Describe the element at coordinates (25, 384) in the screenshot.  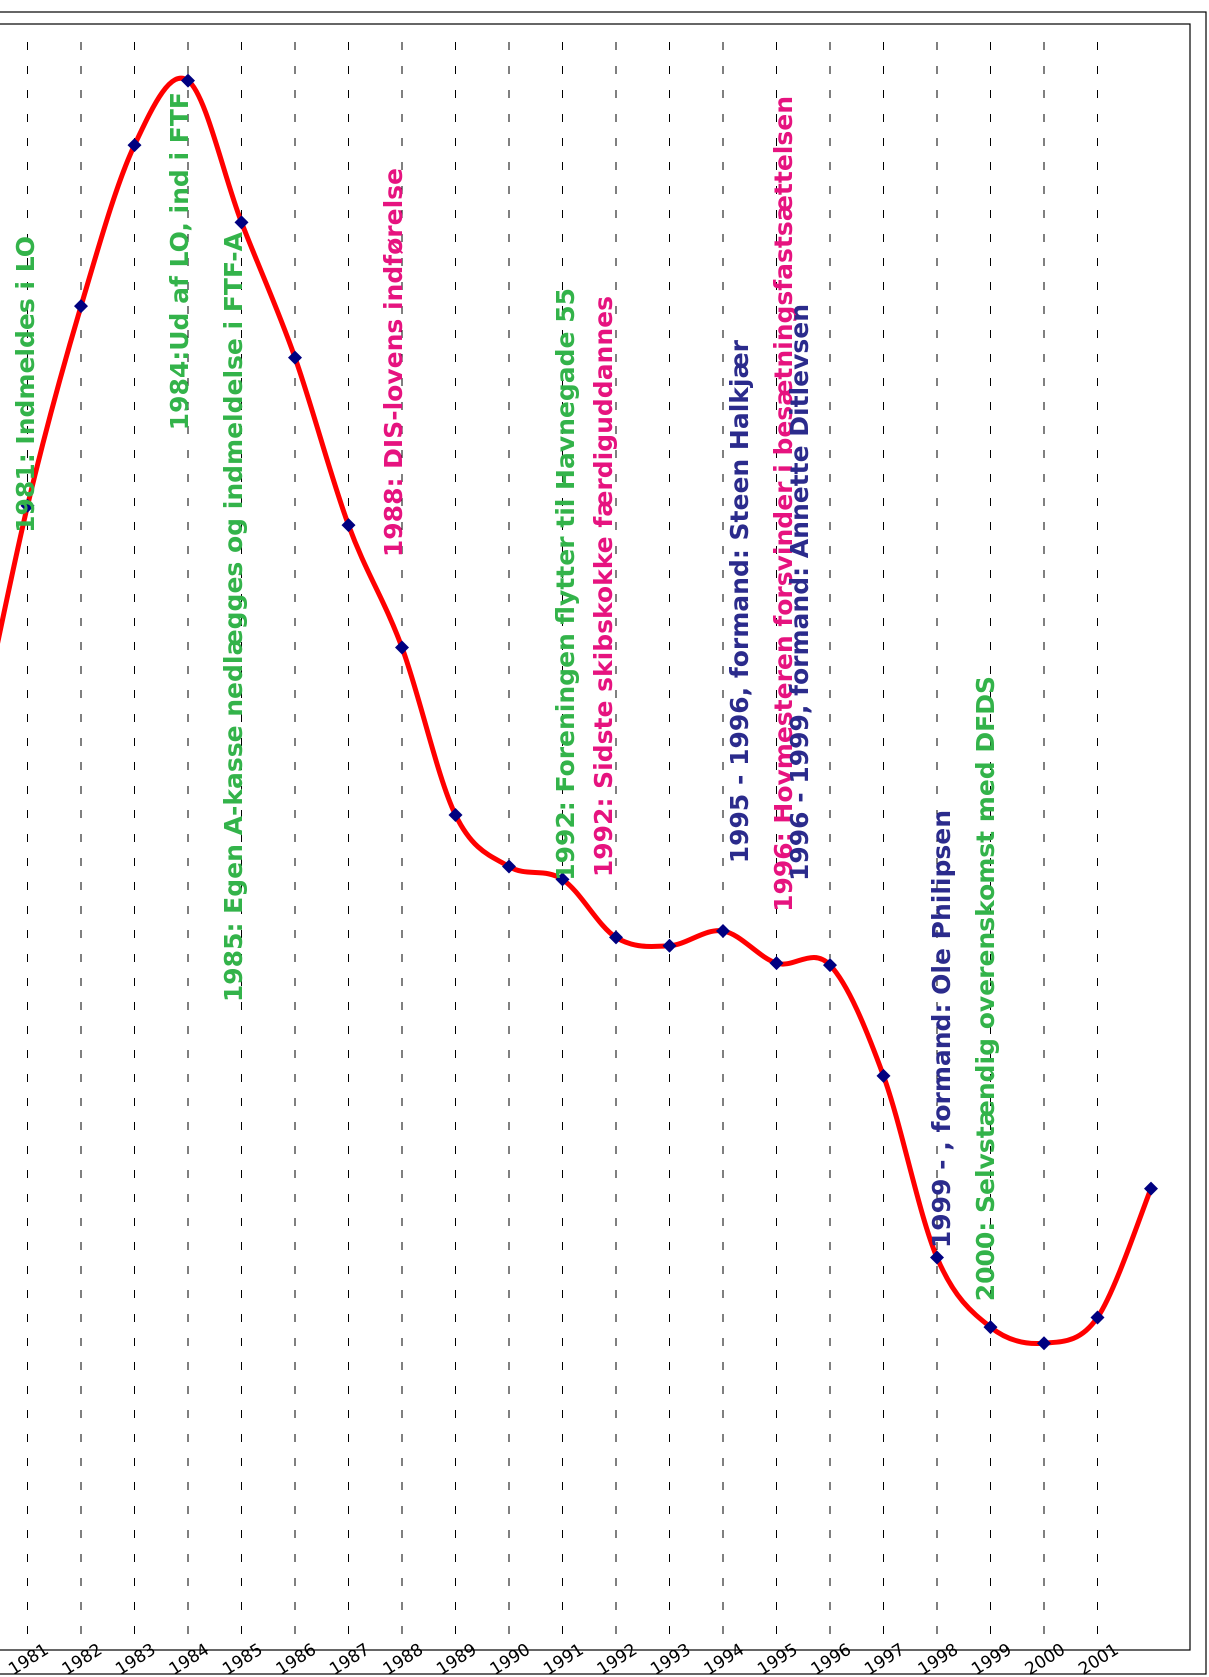
I see `annotation-1: 1981: Indmeldes i LO` at that location.